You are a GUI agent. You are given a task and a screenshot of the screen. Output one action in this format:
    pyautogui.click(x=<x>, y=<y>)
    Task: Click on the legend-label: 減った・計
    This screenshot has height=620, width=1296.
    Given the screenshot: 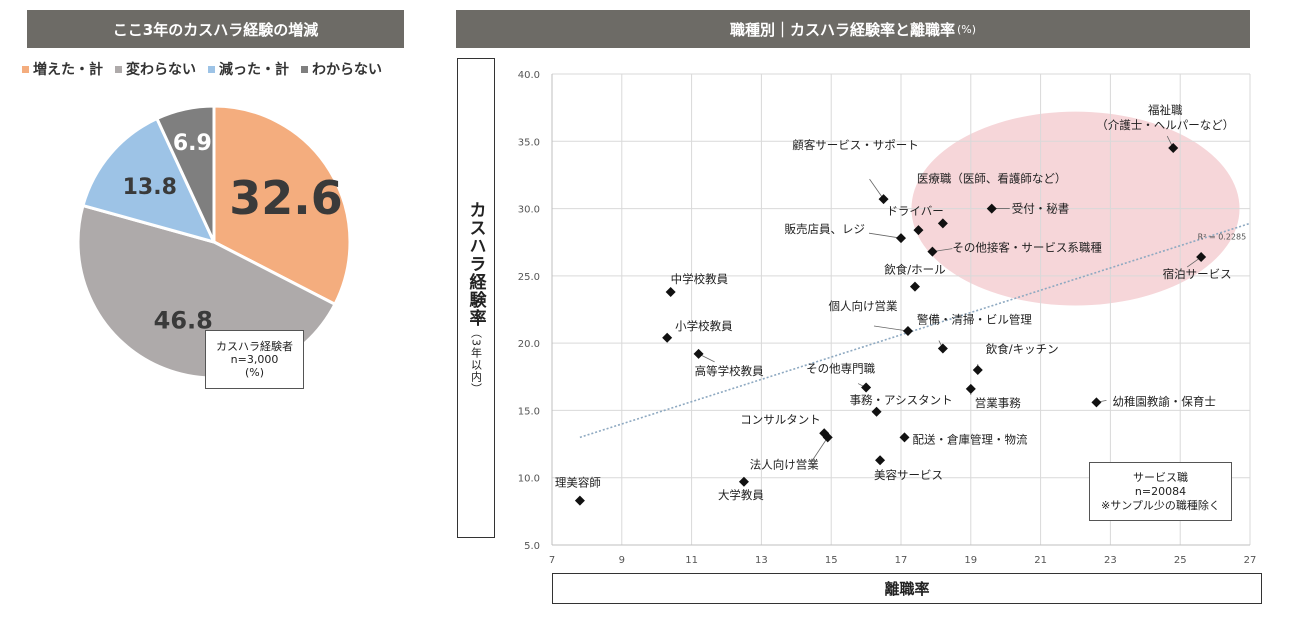 What is the action you would take?
    pyautogui.click(x=254, y=70)
    